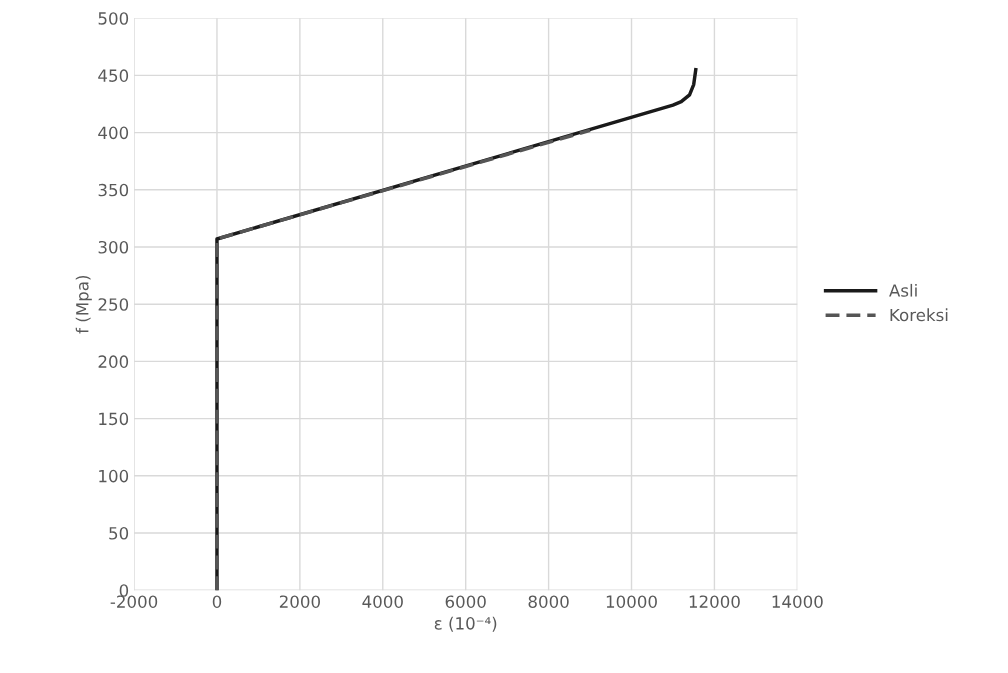  I want to click on y-tick-label: 450, so click(113, 75).